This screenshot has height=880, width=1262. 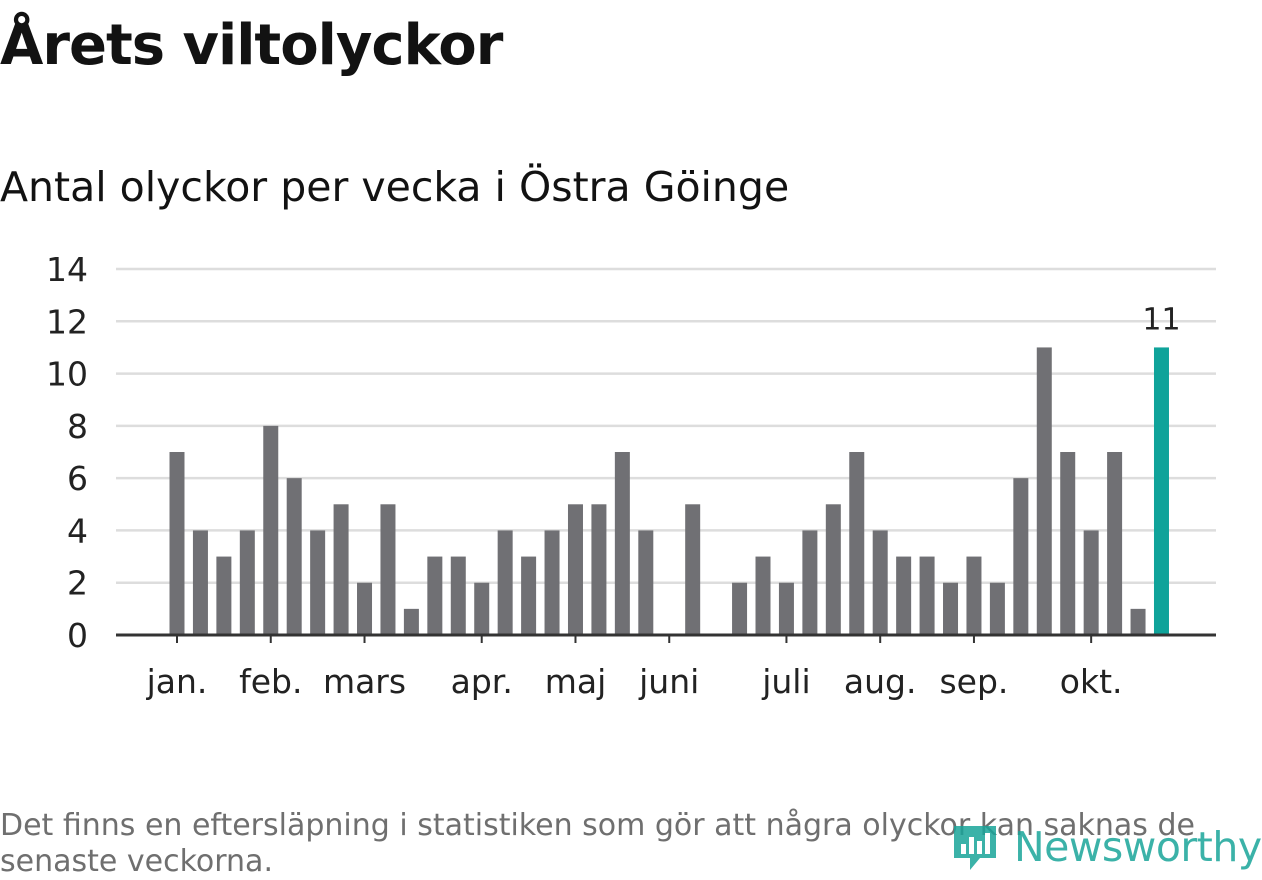 What do you see at coordinates (67, 269) in the screenshot?
I see `y-tick-label: 14` at bounding box center [67, 269].